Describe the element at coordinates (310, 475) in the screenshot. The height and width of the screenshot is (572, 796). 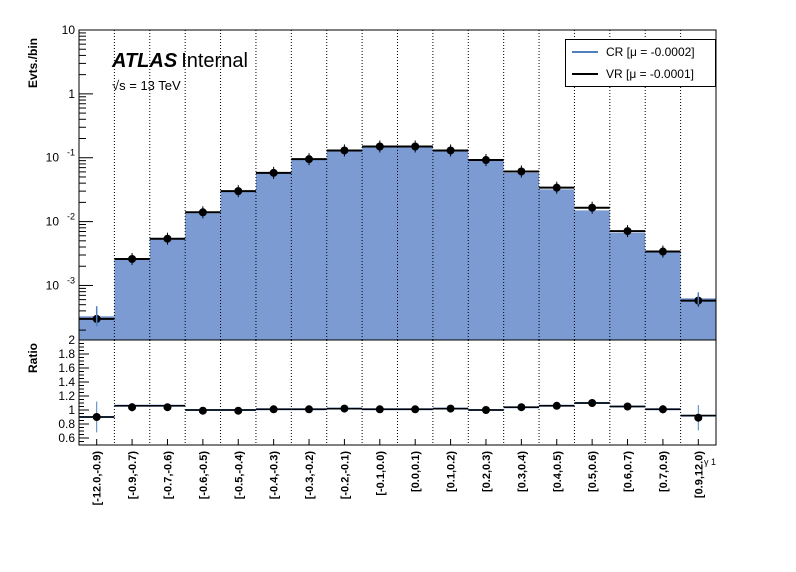
I see `x-category-label: [-0.3,-0.2)` at that location.